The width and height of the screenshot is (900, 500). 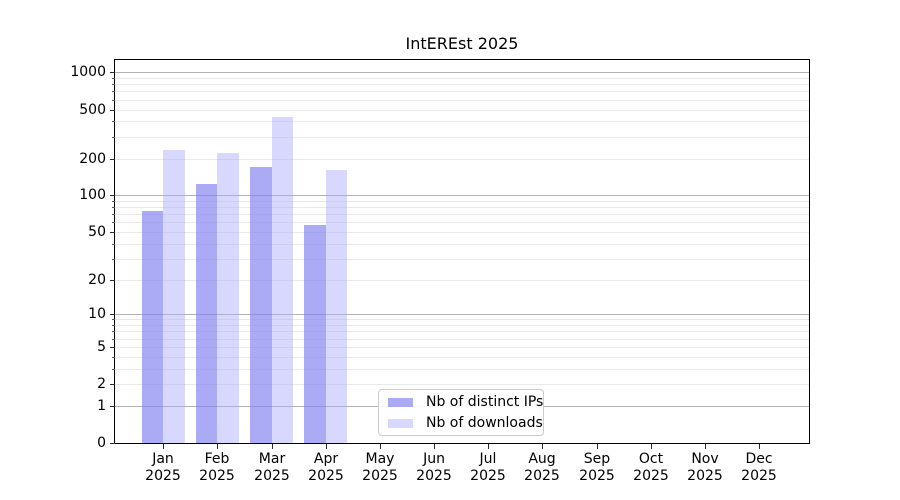 What do you see at coordinates (542, 446) in the screenshot?
I see `x-tick-aug` at bounding box center [542, 446].